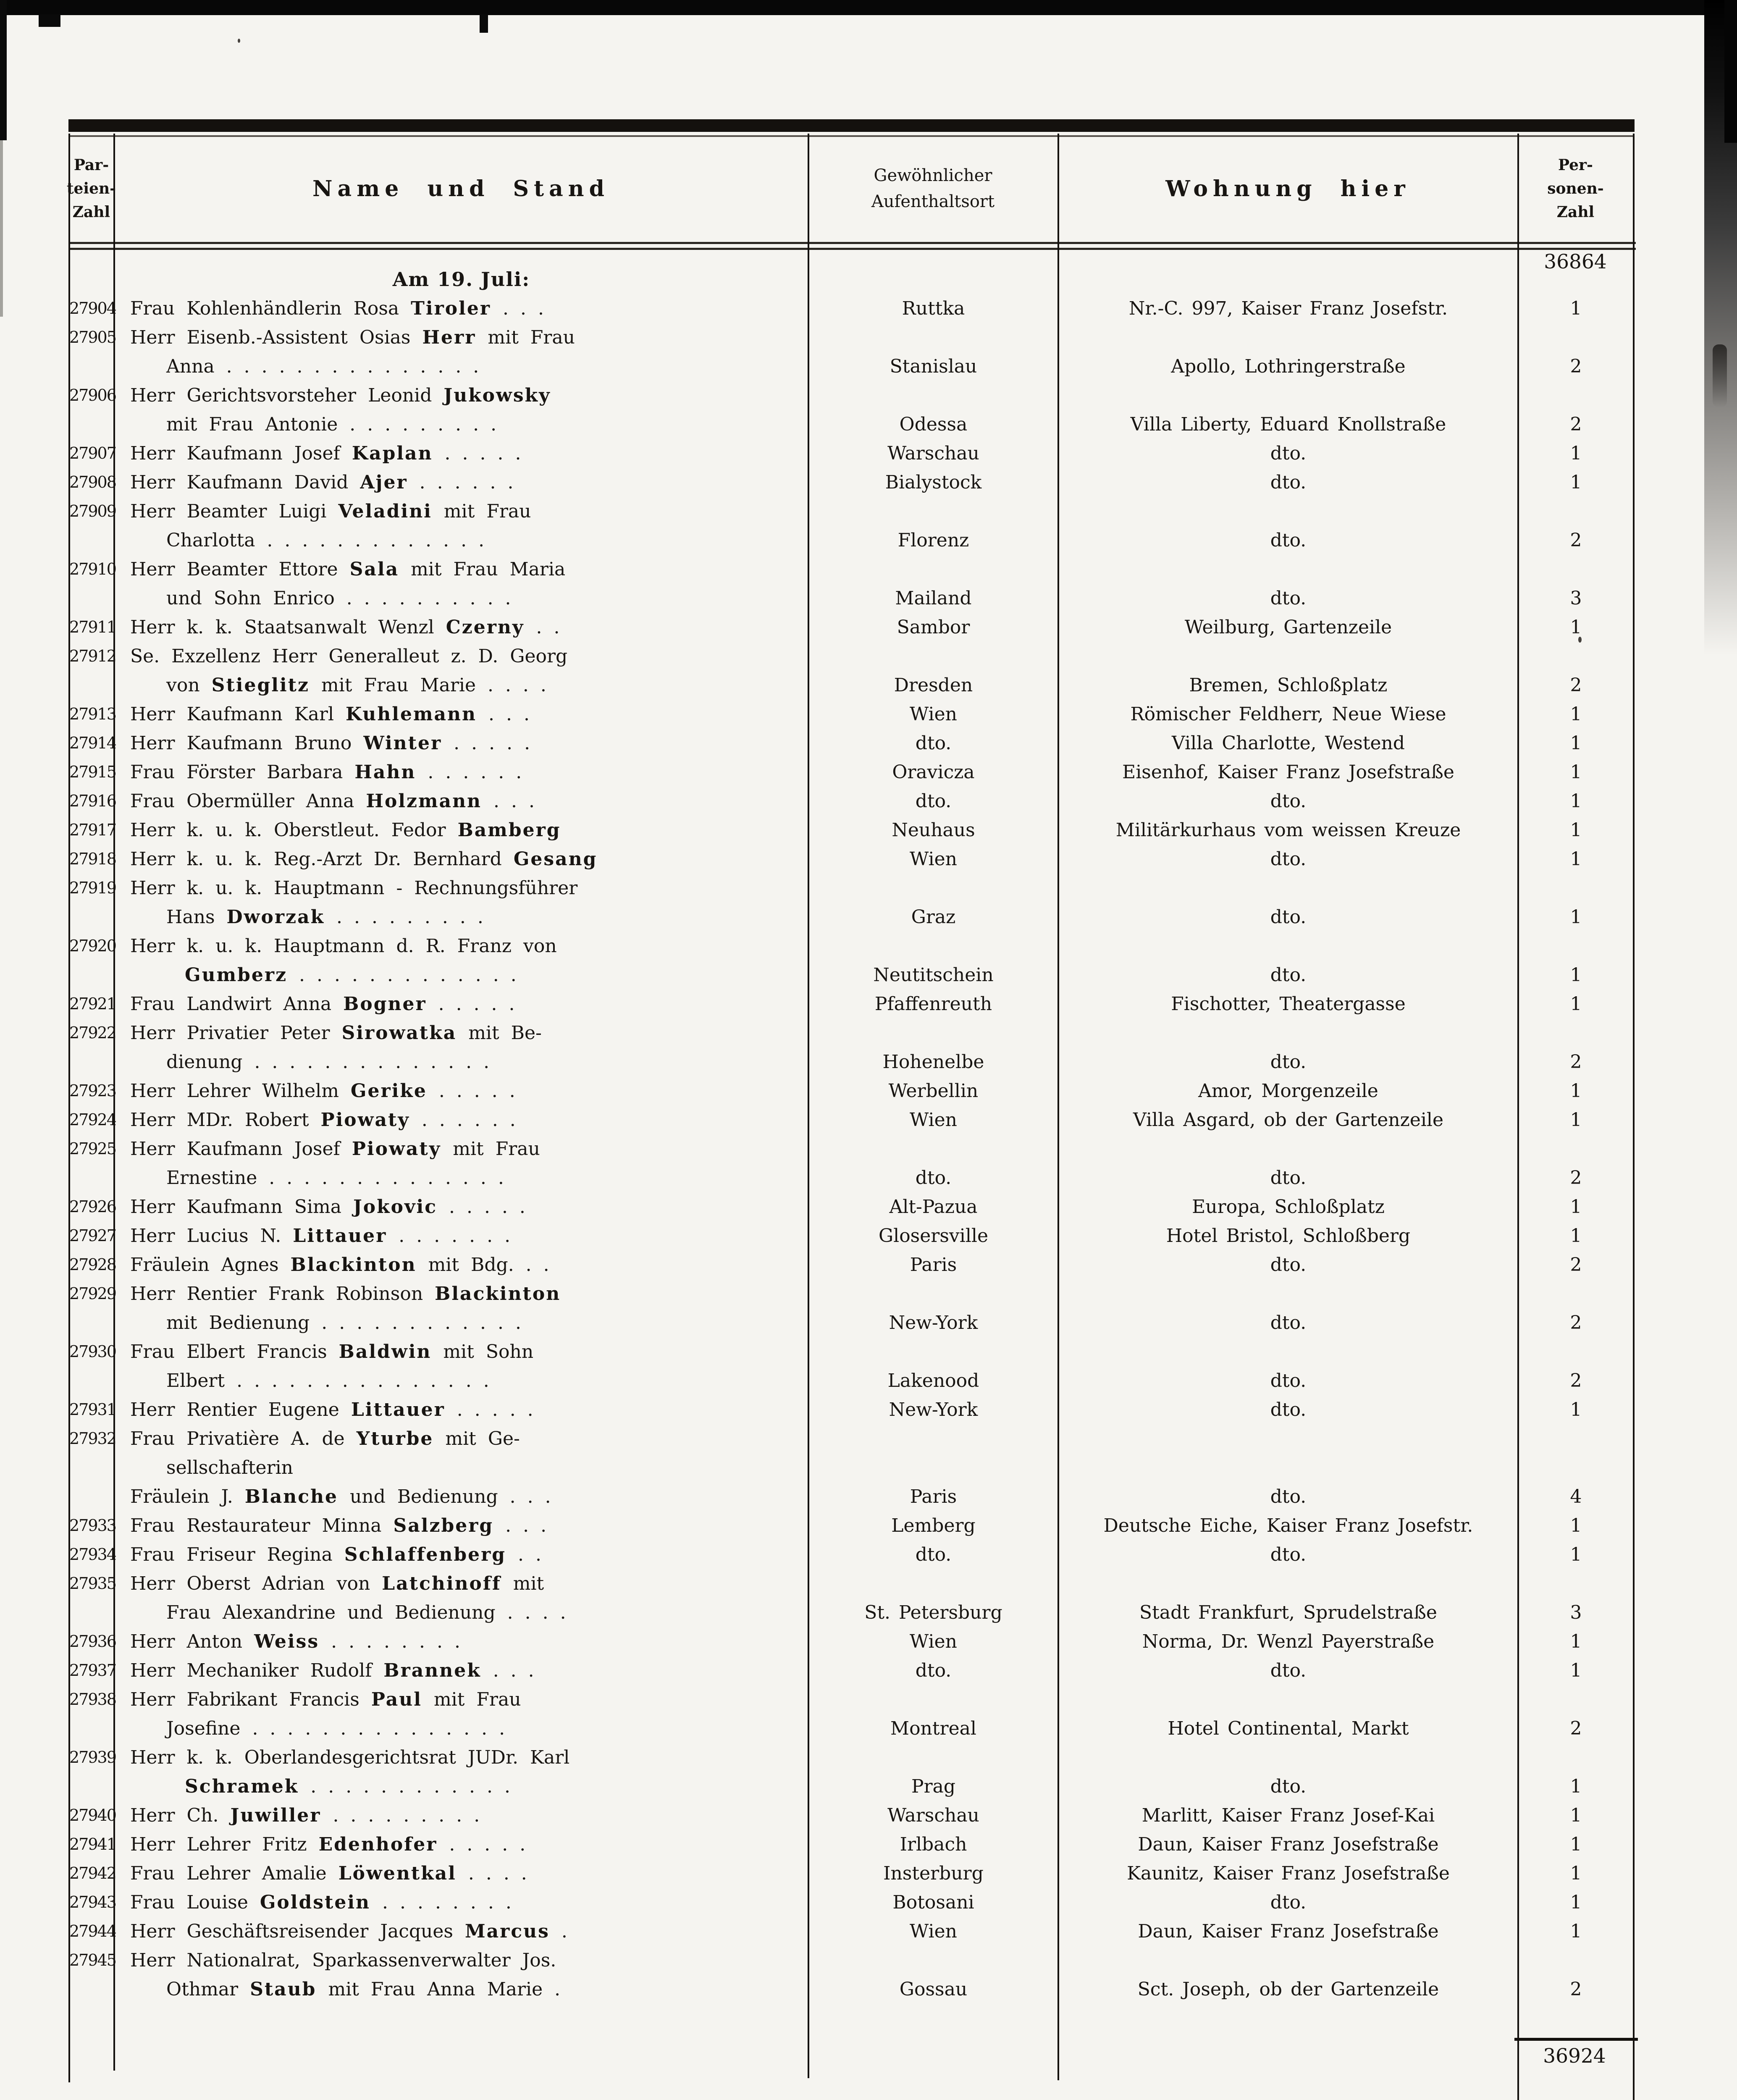  I want to click on scan-speck, so click(1580, 640).